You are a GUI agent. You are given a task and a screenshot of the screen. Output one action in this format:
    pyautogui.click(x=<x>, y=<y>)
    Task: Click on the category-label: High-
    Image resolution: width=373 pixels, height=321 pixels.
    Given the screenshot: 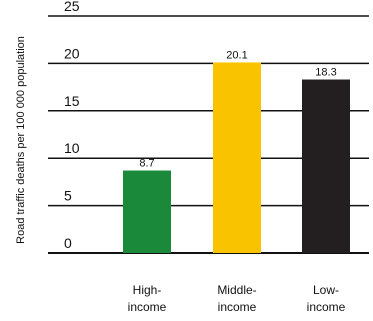 What is the action you would take?
    pyautogui.click(x=147, y=290)
    